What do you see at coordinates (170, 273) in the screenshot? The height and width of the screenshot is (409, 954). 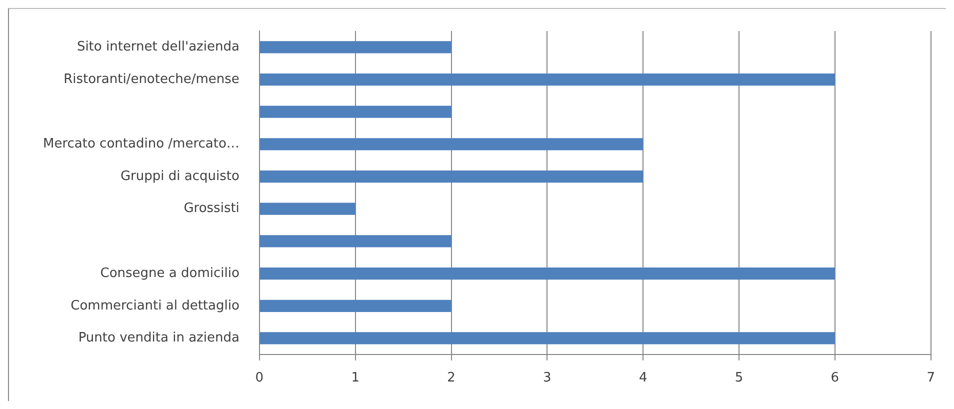 I see `y-tick-label: Consegne a domicilio` at bounding box center [170, 273].